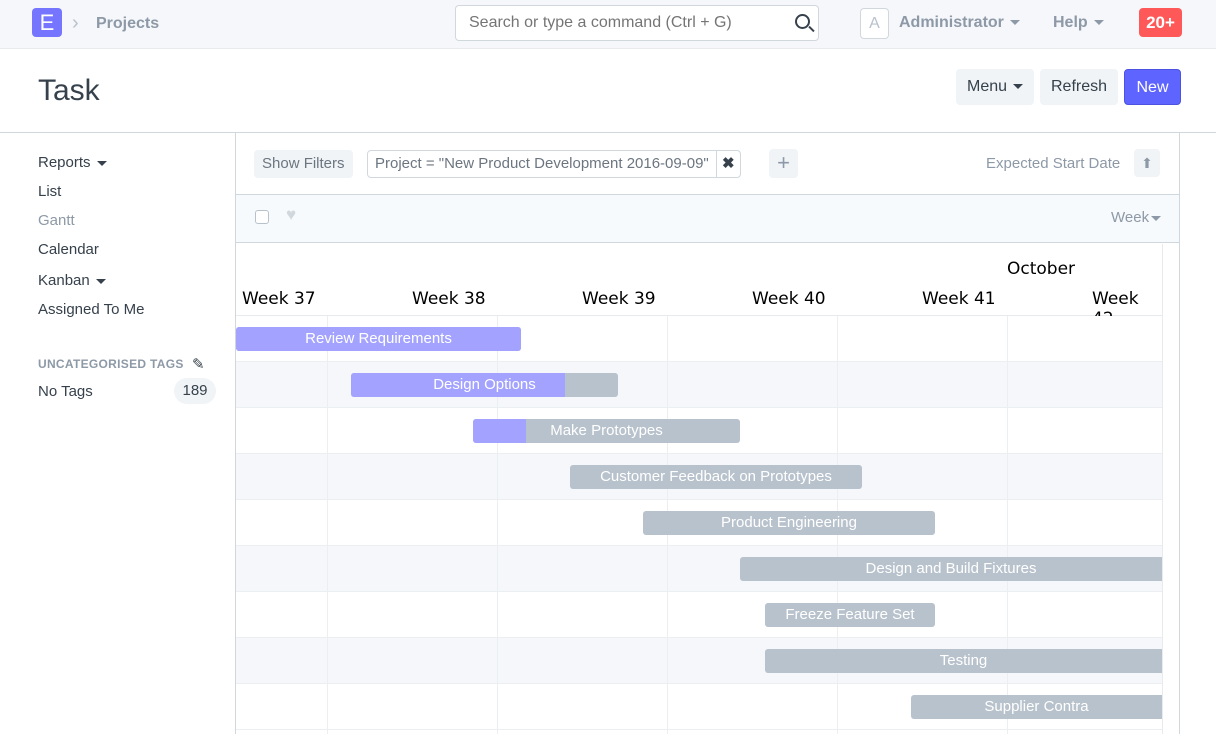 This screenshot has height=734, width=1216. I want to click on list-header: ♥ Week, so click(707, 219).